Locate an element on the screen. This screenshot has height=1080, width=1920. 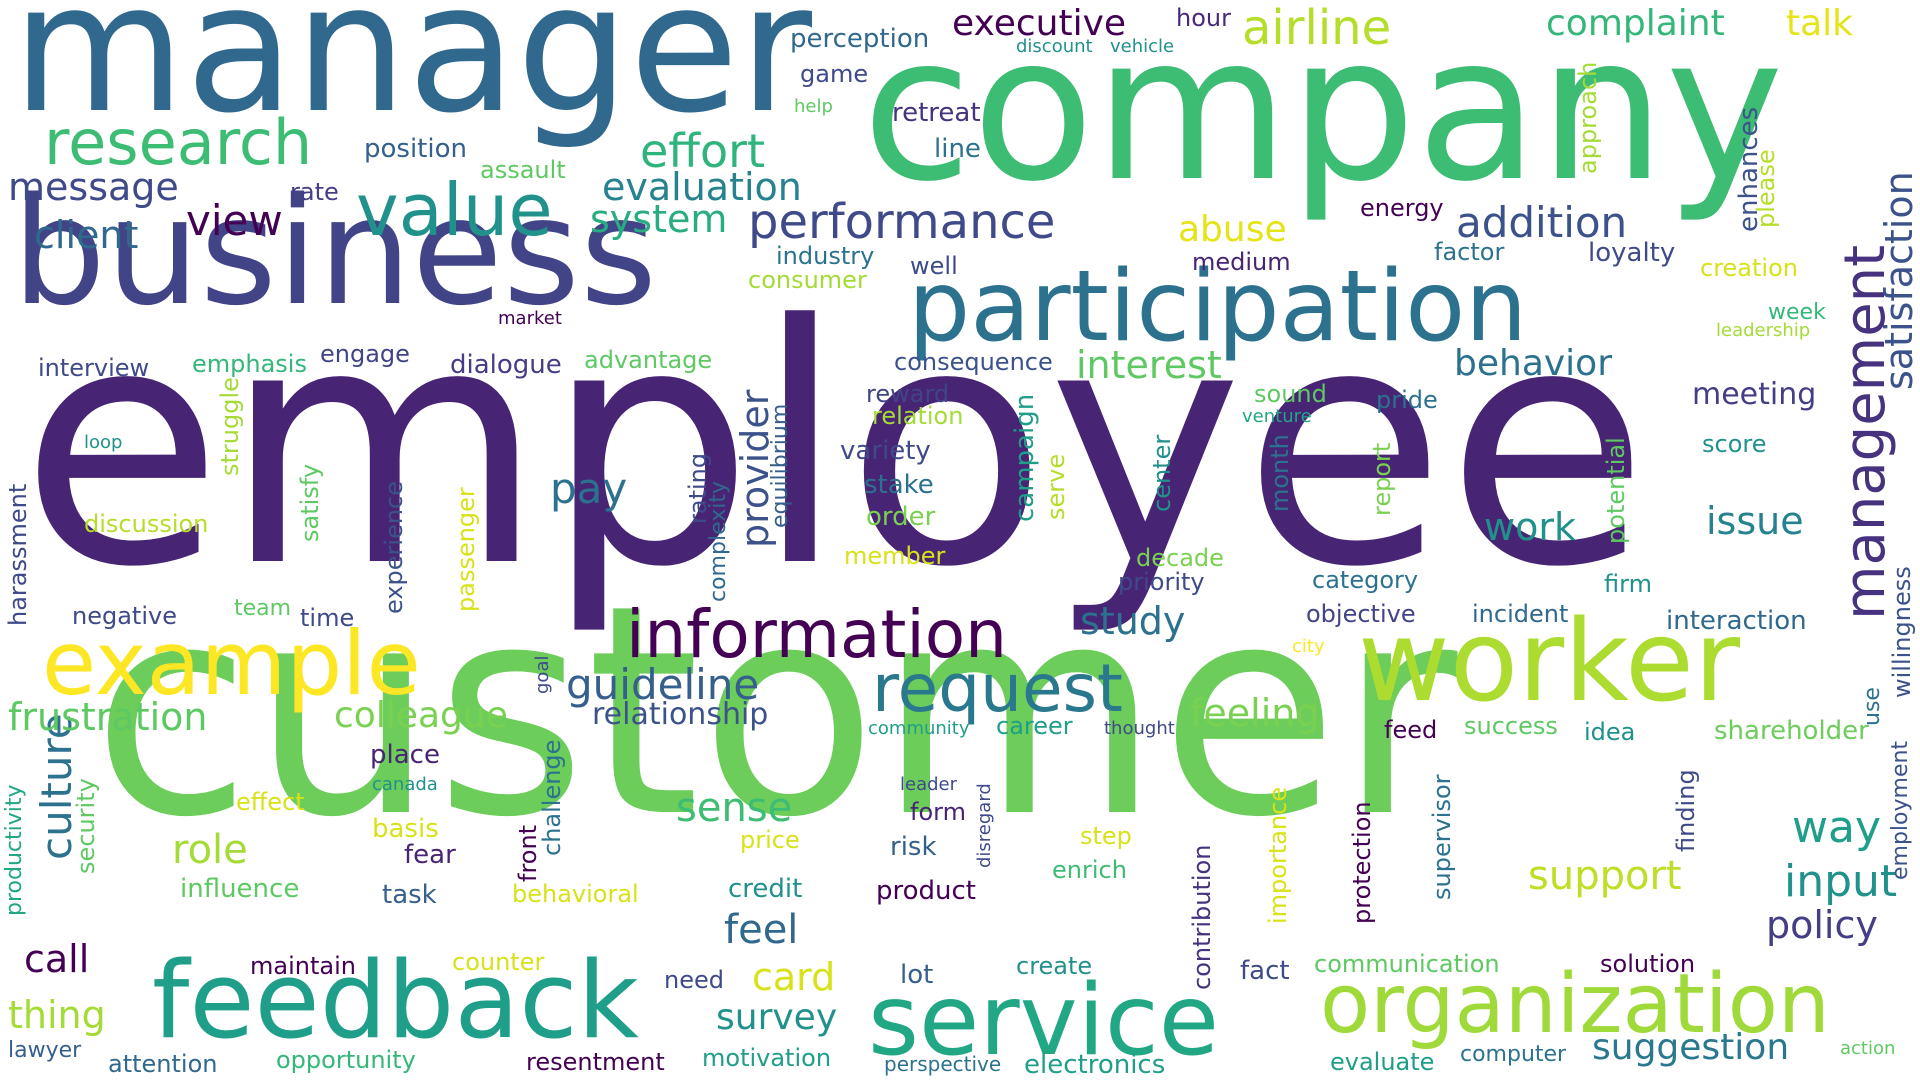
word-solution: solution is located at coordinates (1648, 964).